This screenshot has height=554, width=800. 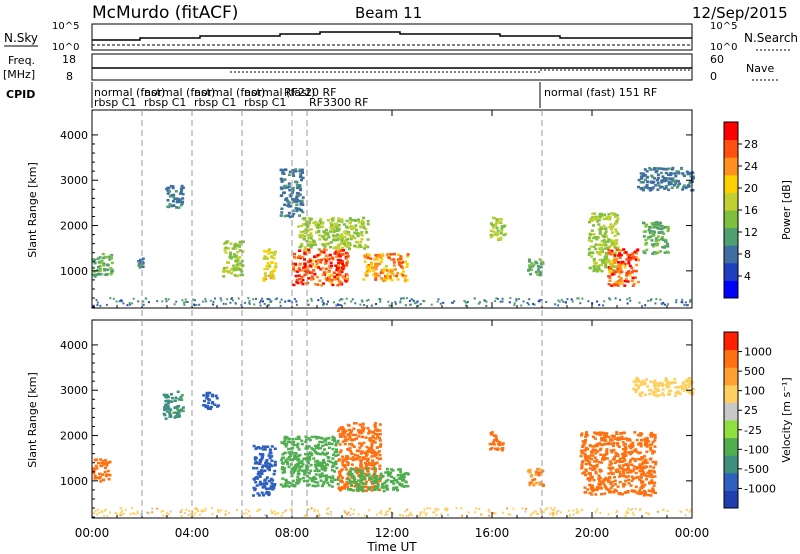 What do you see at coordinates (165, 13) in the screenshot?
I see `station-title: McMurdo (fitACF)` at bounding box center [165, 13].